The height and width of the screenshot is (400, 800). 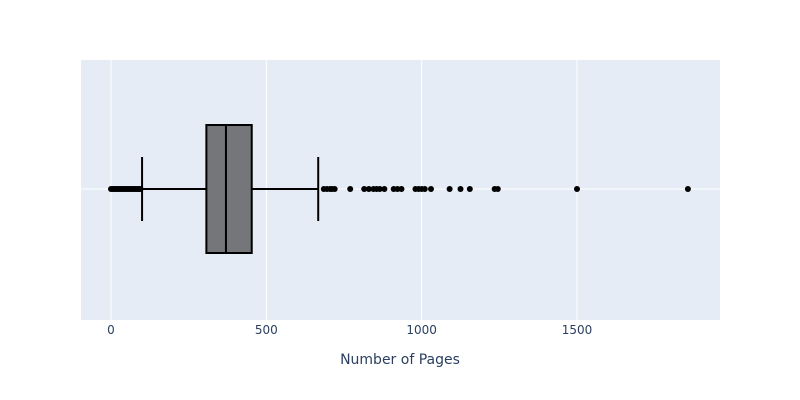 What do you see at coordinates (400, 360) in the screenshot?
I see `x-axis-title: Number of Pages` at bounding box center [400, 360].